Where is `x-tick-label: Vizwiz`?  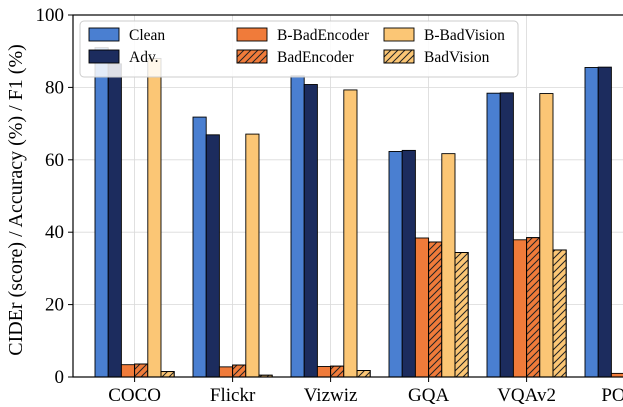
x-tick-label: Vizwiz is located at coordinates (331, 395).